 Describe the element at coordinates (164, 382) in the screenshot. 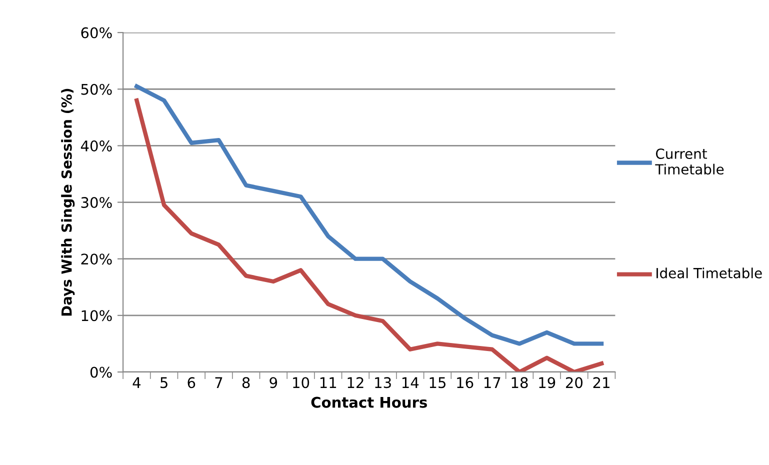

I see `x-tick-label: 5` at that location.